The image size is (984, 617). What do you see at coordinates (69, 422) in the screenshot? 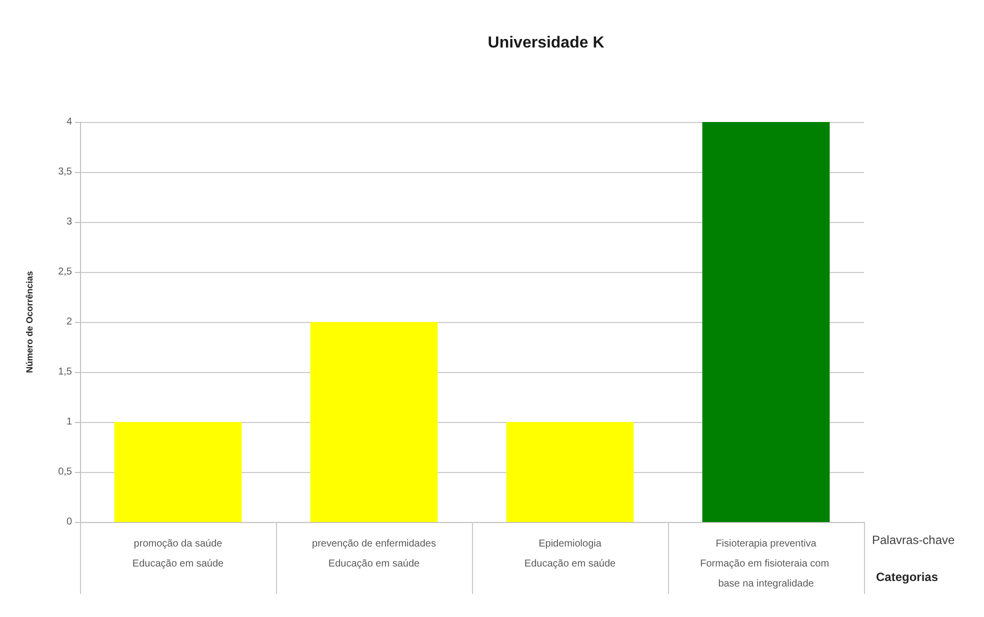
I see `y-tick-label: 1` at bounding box center [69, 422].